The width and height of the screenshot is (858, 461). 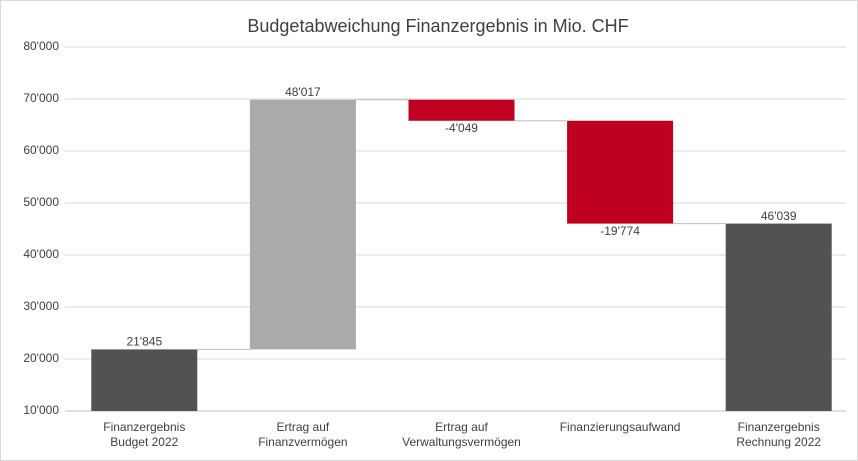 I want to click on y-tick-label: 20'000, so click(x=41, y=358).